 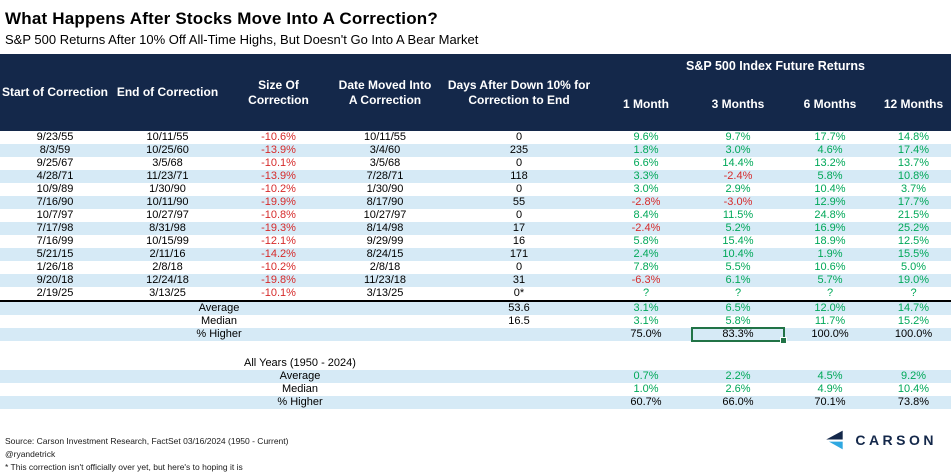 I want to click on return-cell: 9.6%, so click(x=646, y=137).